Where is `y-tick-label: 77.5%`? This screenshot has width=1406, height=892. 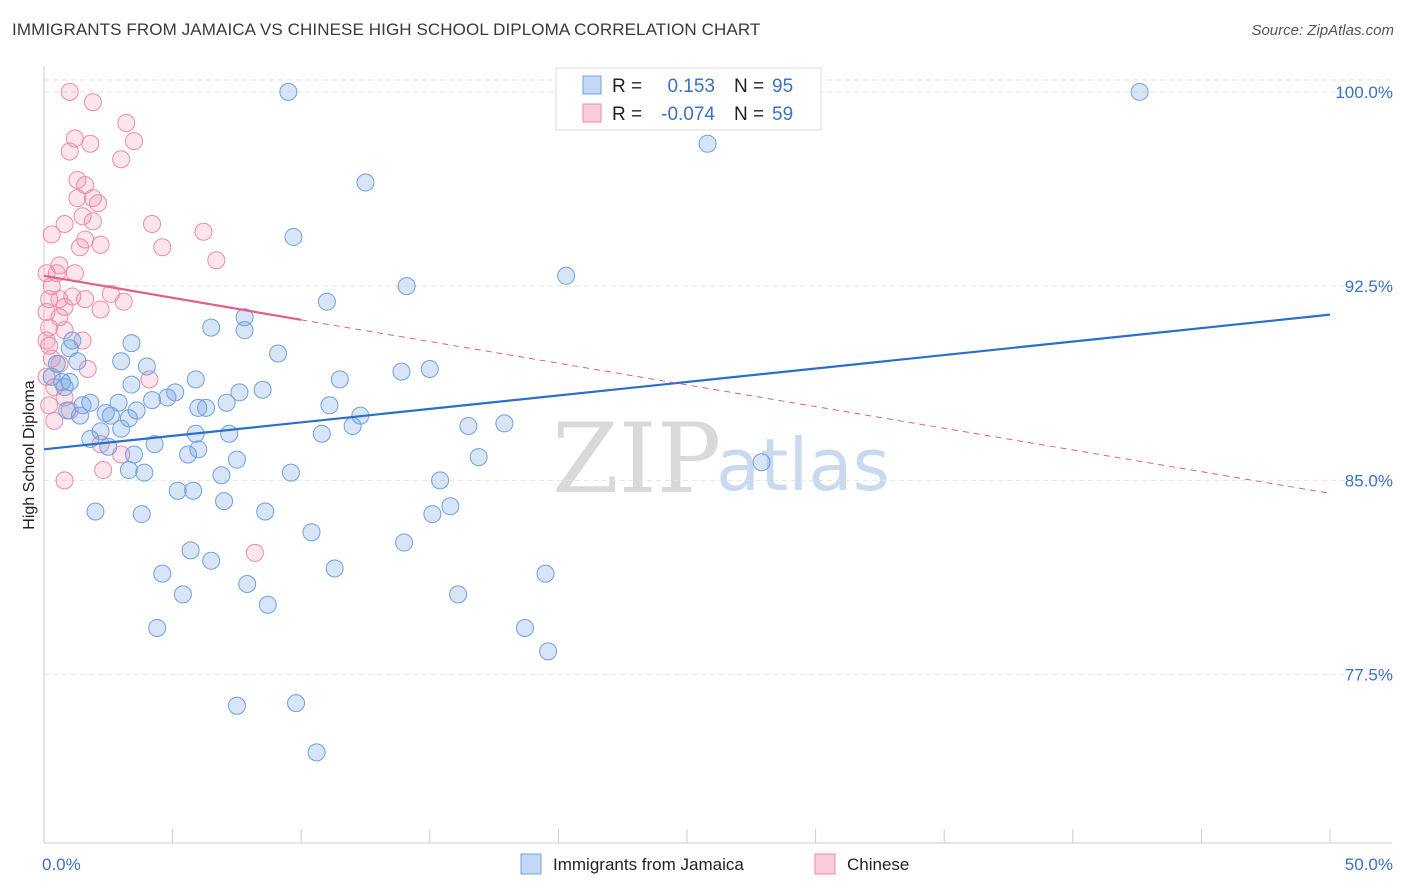
y-tick-label: 77.5% is located at coordinates (1369, 675).